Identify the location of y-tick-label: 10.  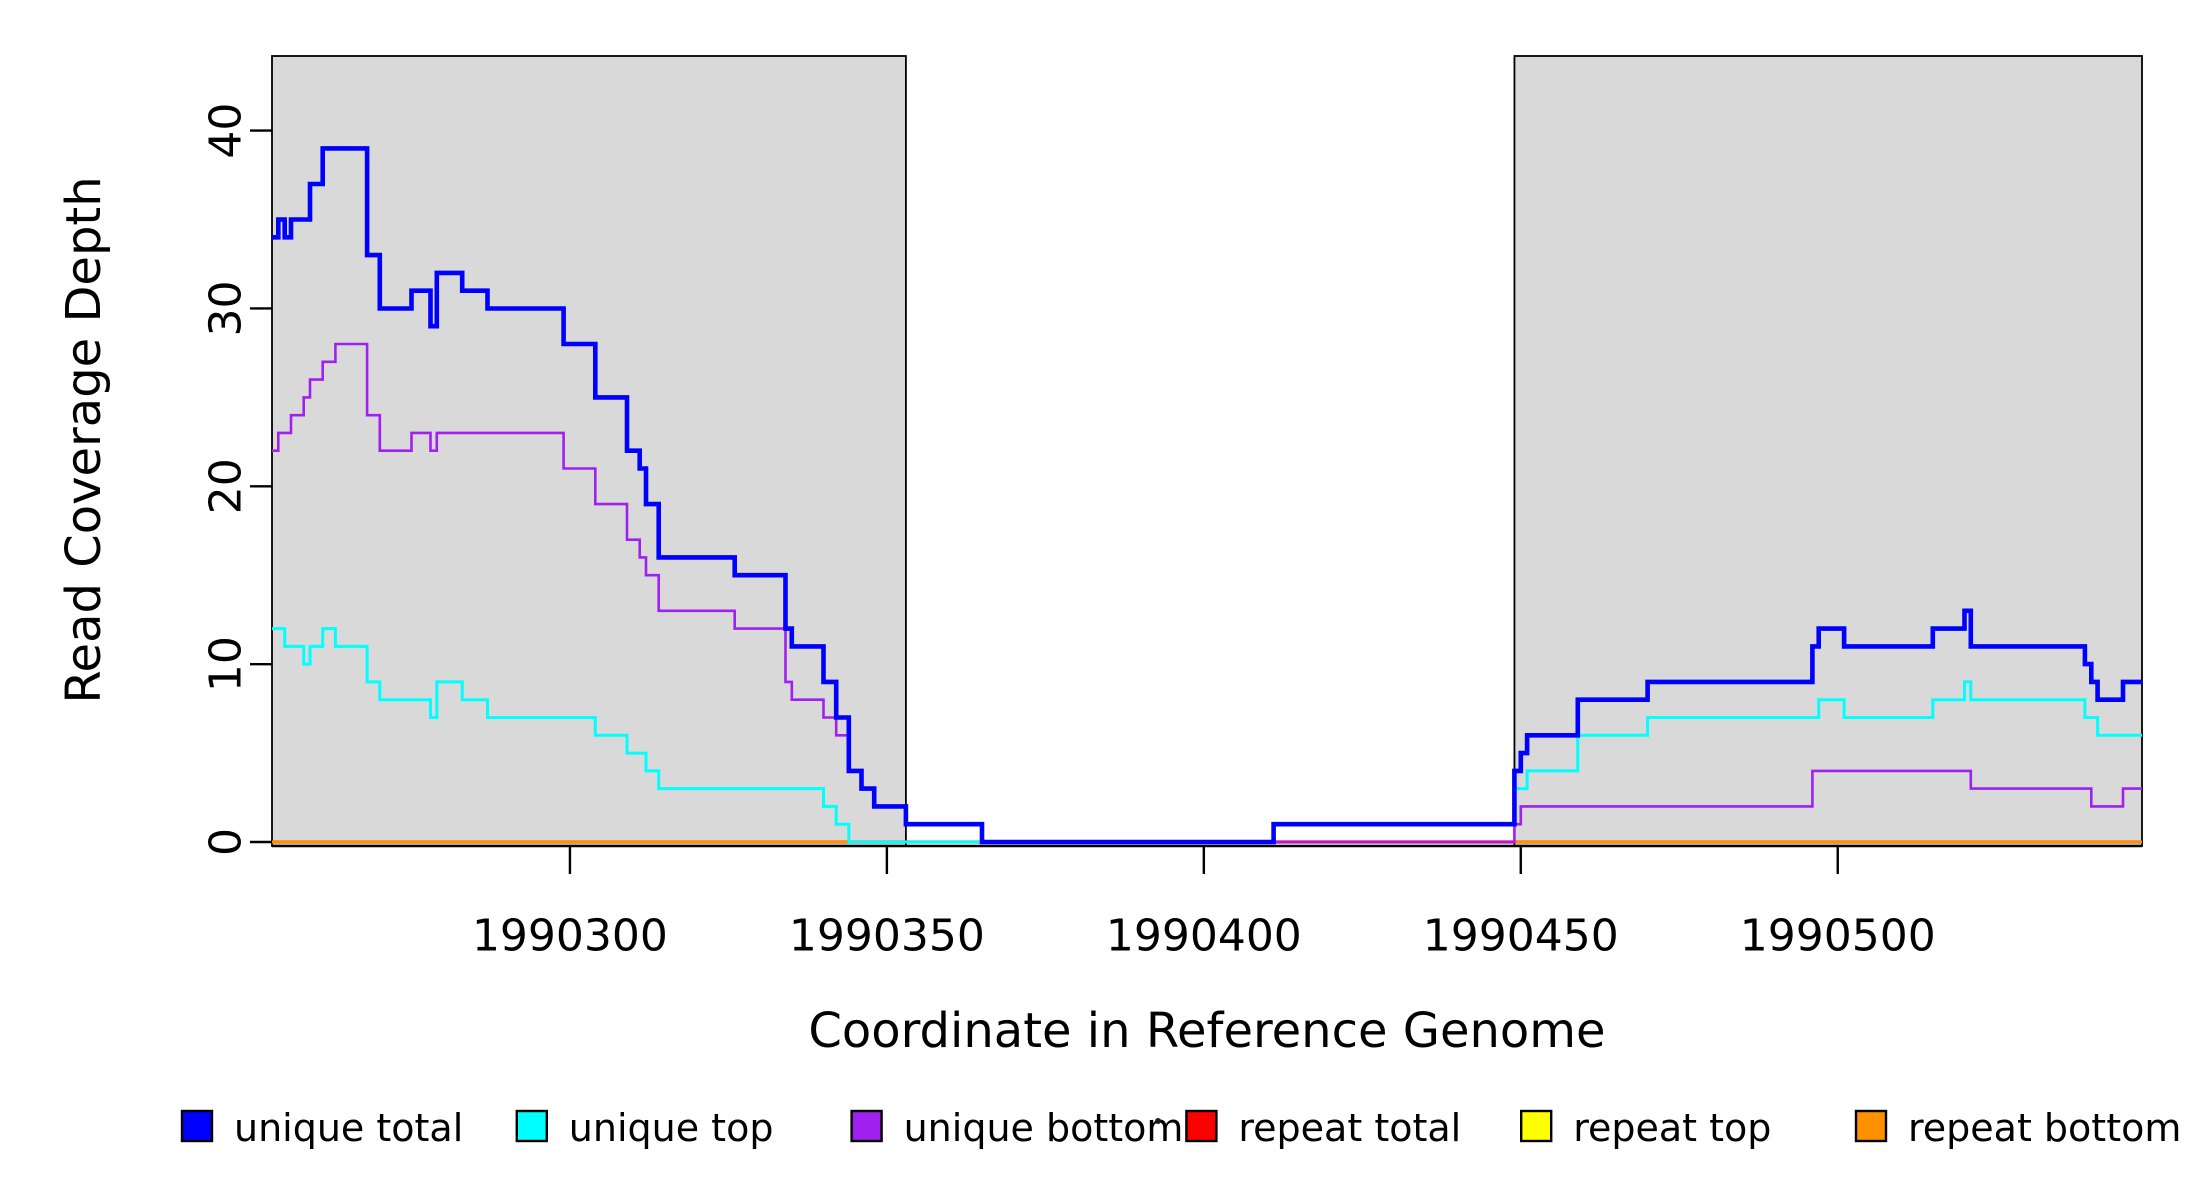
(226, 664).